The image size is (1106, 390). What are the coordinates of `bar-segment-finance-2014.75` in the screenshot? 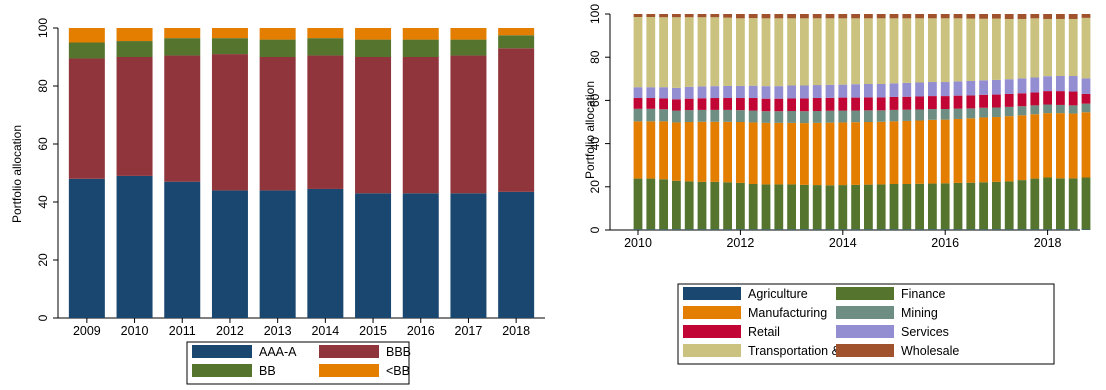 It's located at (881, 207).